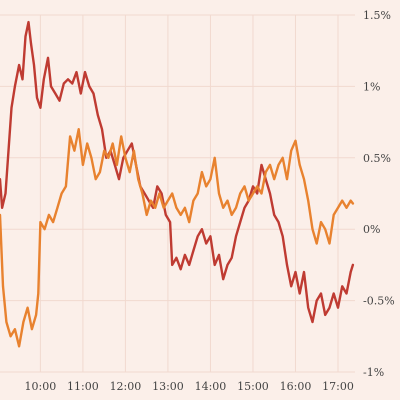 This screenshot has width=400, height=400. I want to click on x-axis-tick-labels: 10:00 11:00 12:00 13:00 14:00 15:00 16:00 17:00, so click(189, 386).